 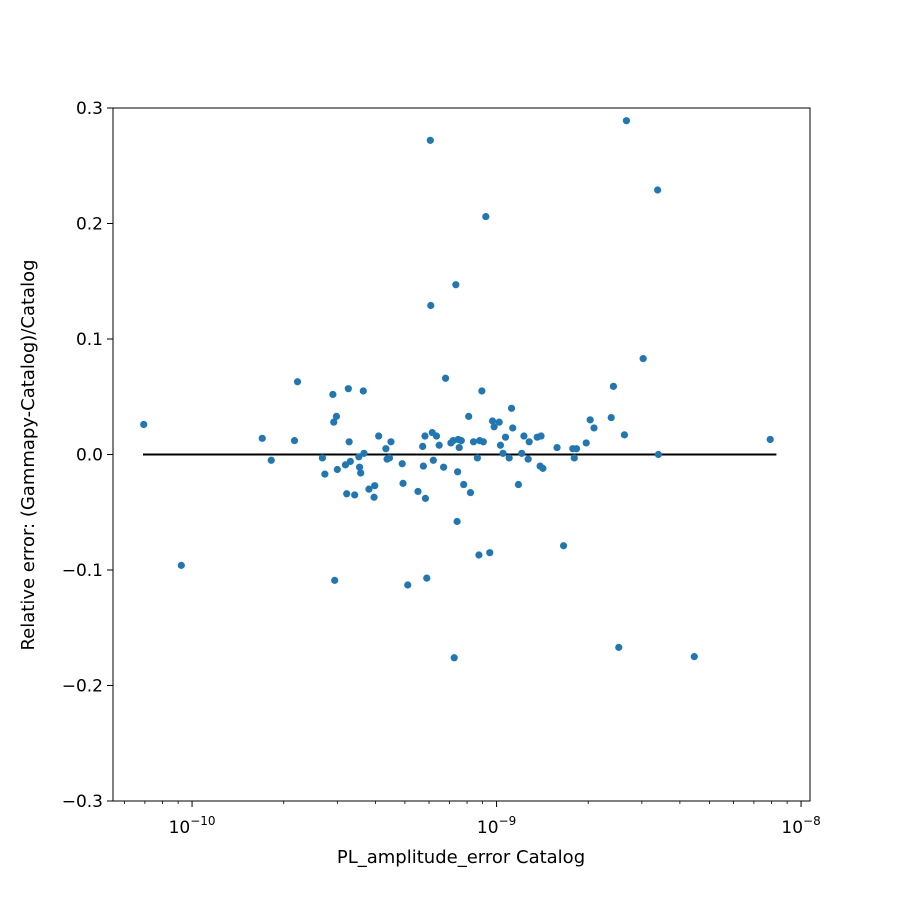 What do you see at coordinates (89, 340) in the screenshot?
I see `y-tick-label: 0.1` at bounding box center [89, 340].